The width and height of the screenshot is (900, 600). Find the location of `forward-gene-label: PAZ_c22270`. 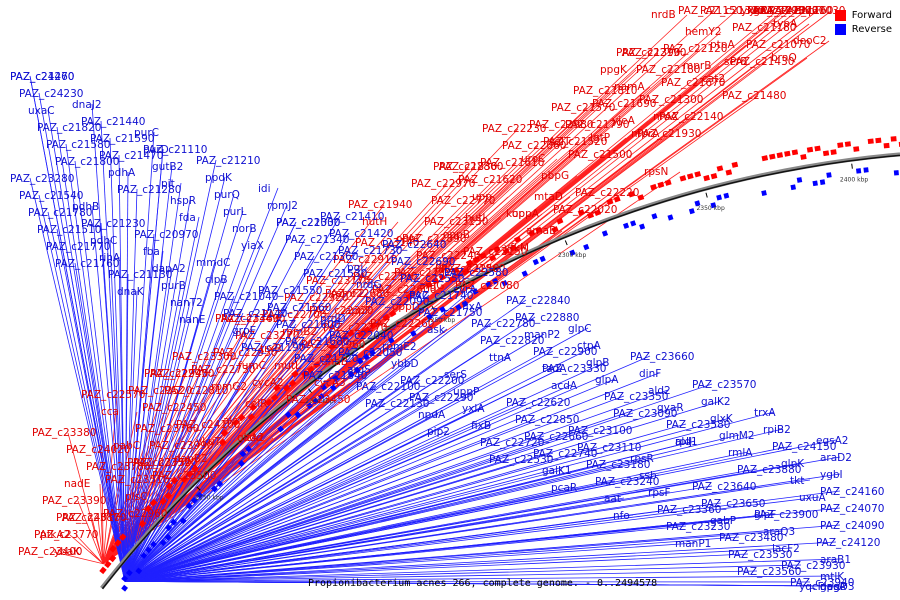

forward-gene-label: PAZ_c22270 is located at coordinates (355, 328).